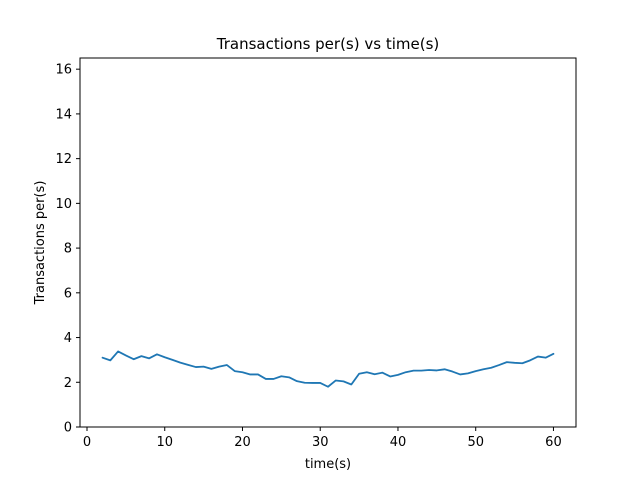 The height and width of the screenshot is (480, 640). What do you see at coordinates (63, 159) in the screenshot?
I see `y-tick-label: 12` at bounding box center [63, 159].